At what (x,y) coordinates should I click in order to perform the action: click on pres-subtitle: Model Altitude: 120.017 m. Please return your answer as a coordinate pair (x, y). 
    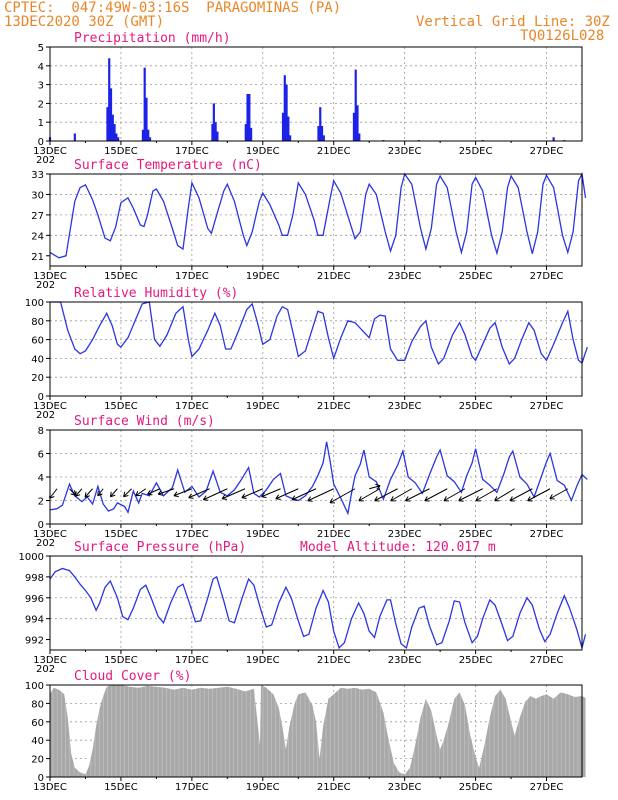
    Looking at the image, I should click on (398, 547).